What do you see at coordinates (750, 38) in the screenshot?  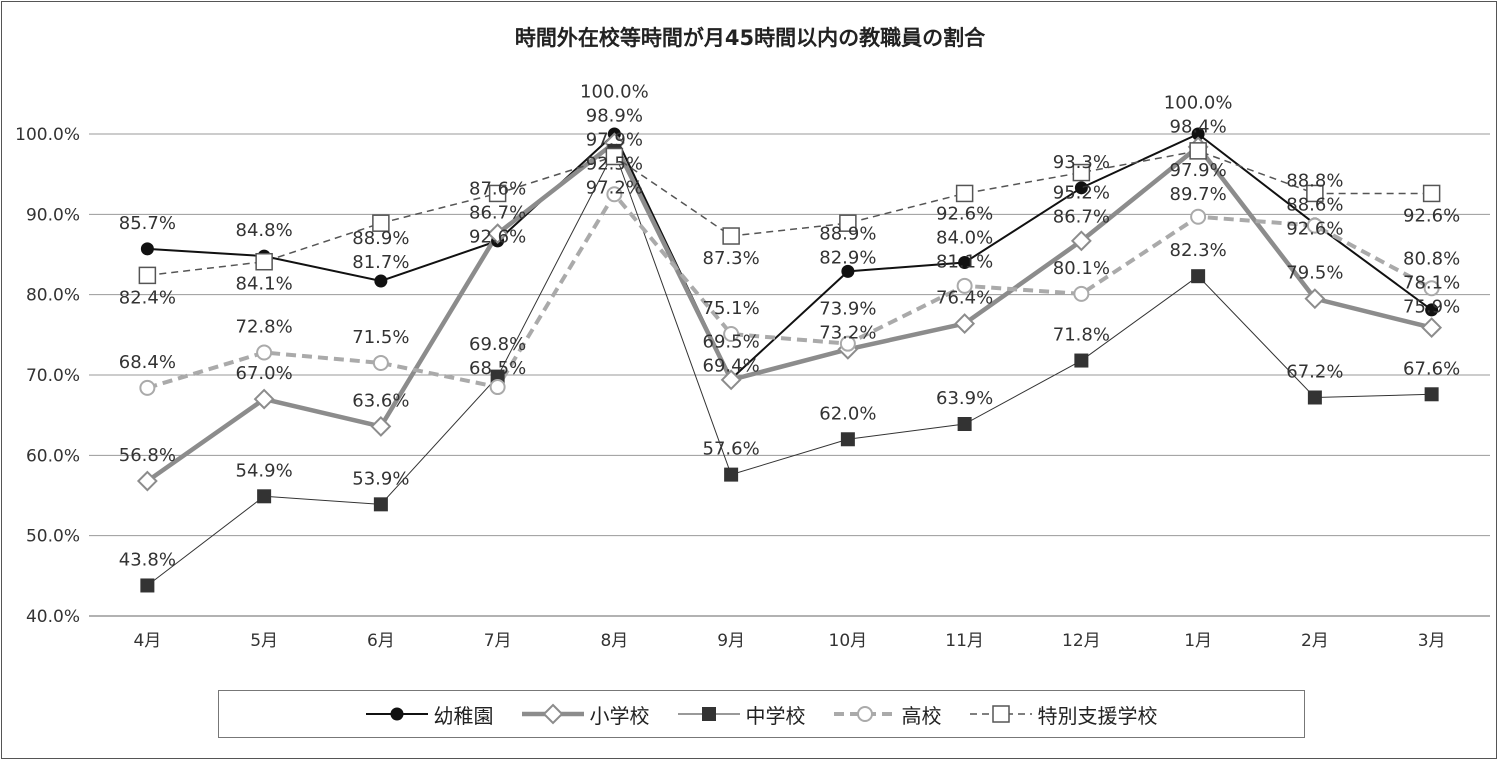 I see `chart-title: 時間外在校等時間が月45時間以内の教職員の割合` at bounding box center [750, 38].